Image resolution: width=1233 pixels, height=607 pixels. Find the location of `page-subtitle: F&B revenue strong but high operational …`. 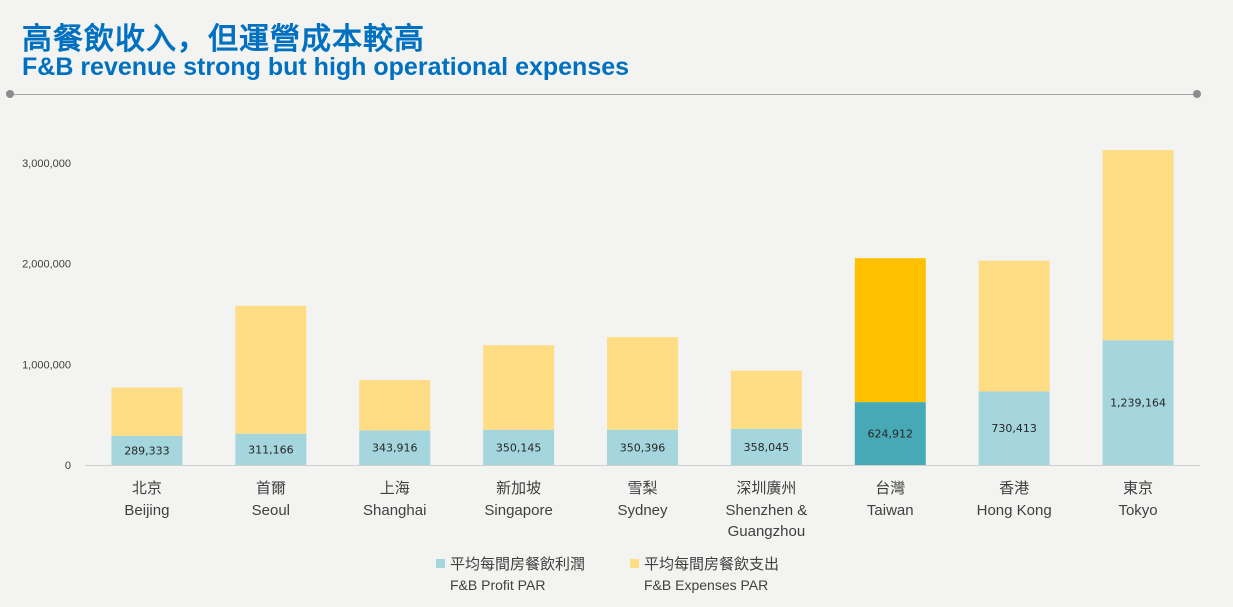

page-subtitle: F&B revenue strong but high operational … is located at coordinates (326, 67).